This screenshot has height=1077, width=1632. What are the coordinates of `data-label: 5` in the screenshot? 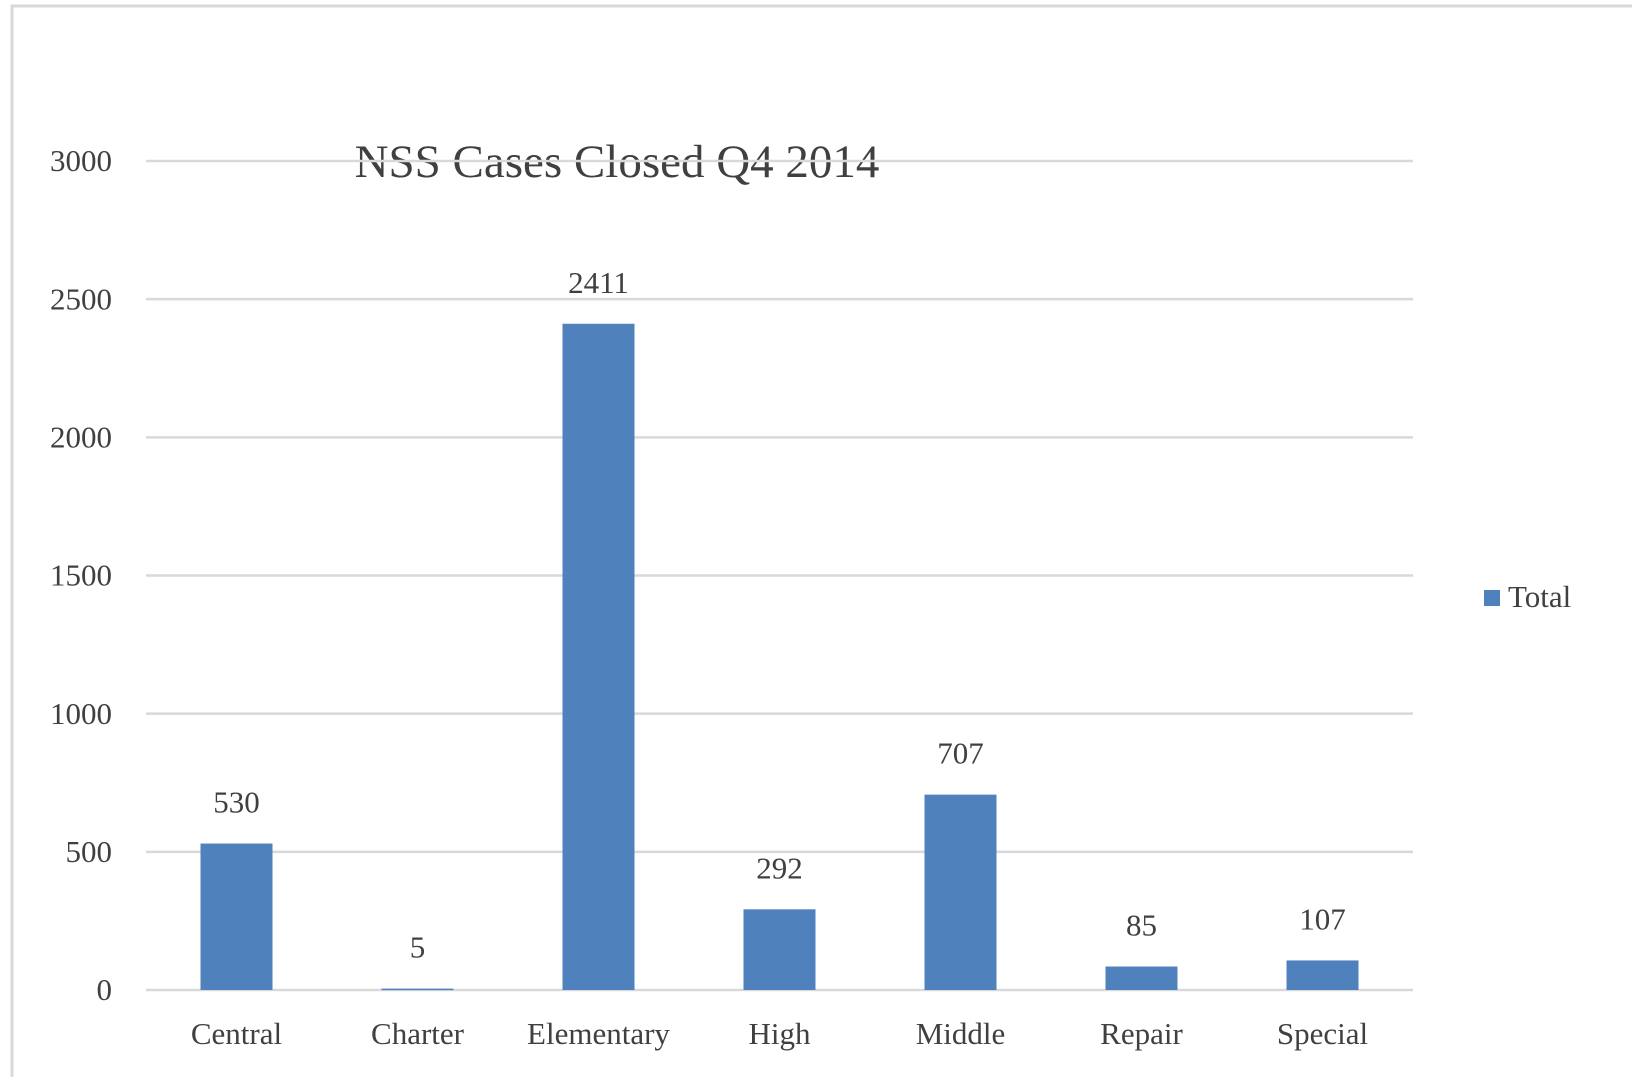 It's located at (418, 947).